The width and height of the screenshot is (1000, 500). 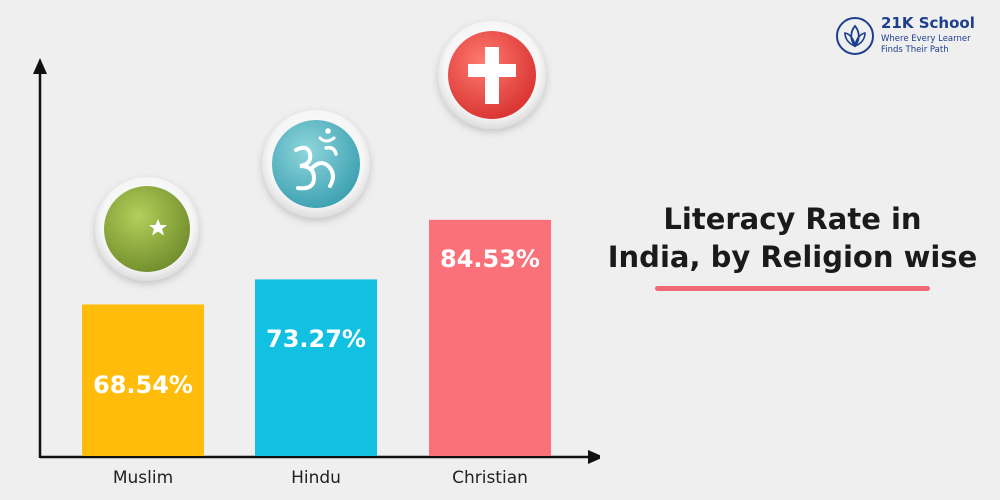 What do you see at coordinates (40, 66) in the screenshot?
I see `y-axis-arrow` at bounding box center [40, 66].